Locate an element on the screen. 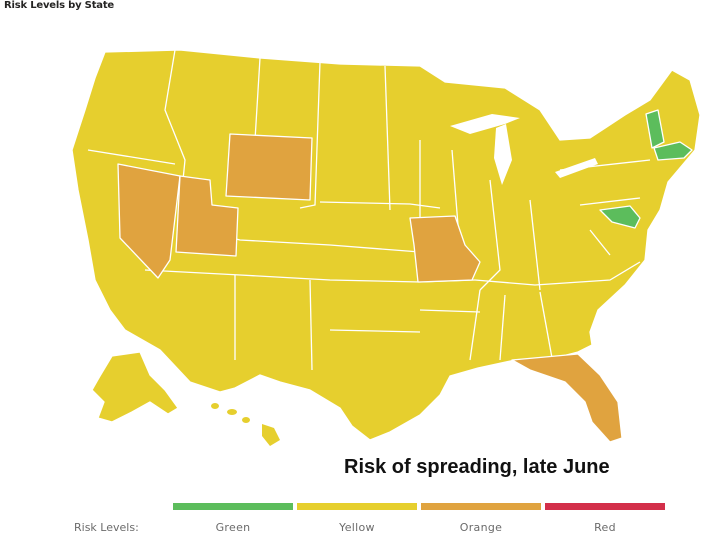  state-nevada is located at coordinates (149, 221).